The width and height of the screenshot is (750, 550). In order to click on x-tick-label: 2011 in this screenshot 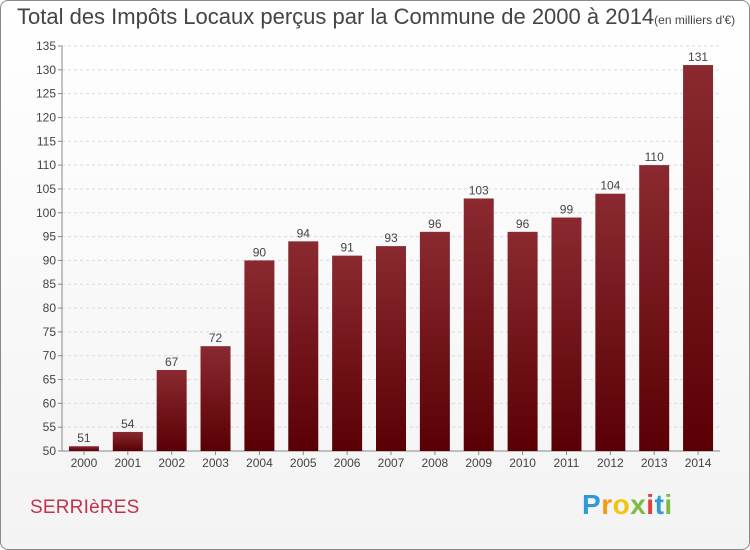, I will do `click(567, 463)`.